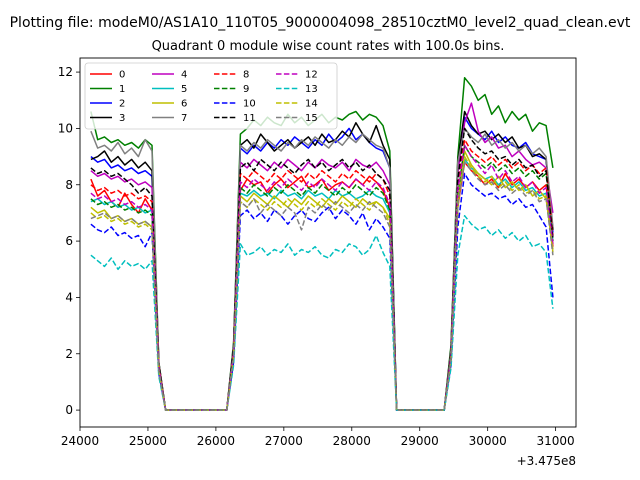 The height and width of the screenshot is (480, 640). What do you see at coordinates (249, 104) in the screenshot?
I see `legend-label-10: 10` at bounding box center [249, 104].